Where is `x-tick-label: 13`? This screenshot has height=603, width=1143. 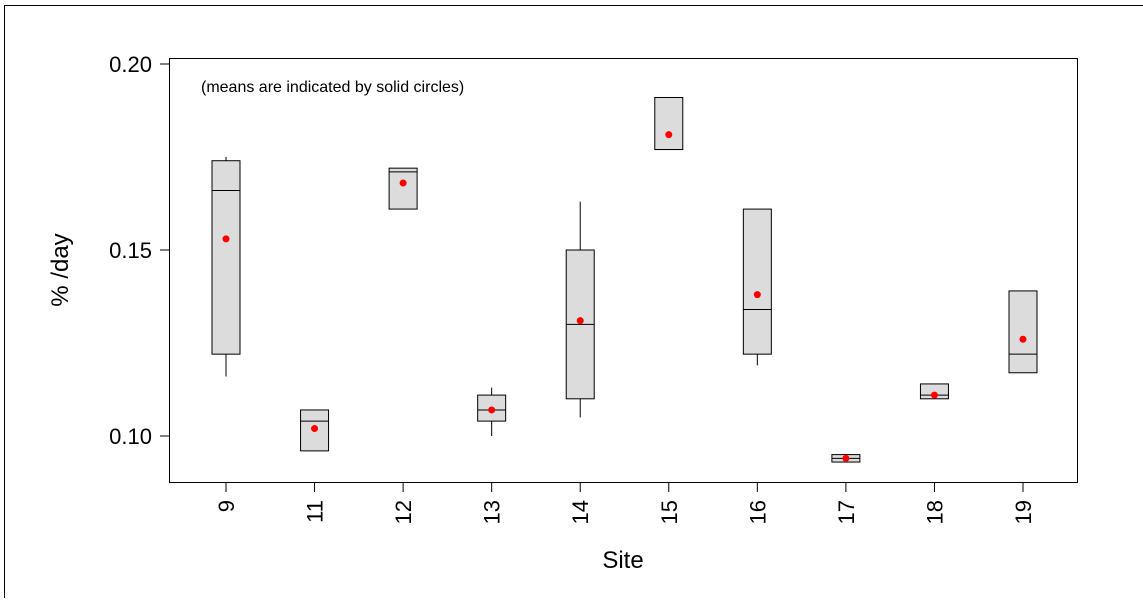 x-tick-label: 13 is located at coordinates (492, 512).